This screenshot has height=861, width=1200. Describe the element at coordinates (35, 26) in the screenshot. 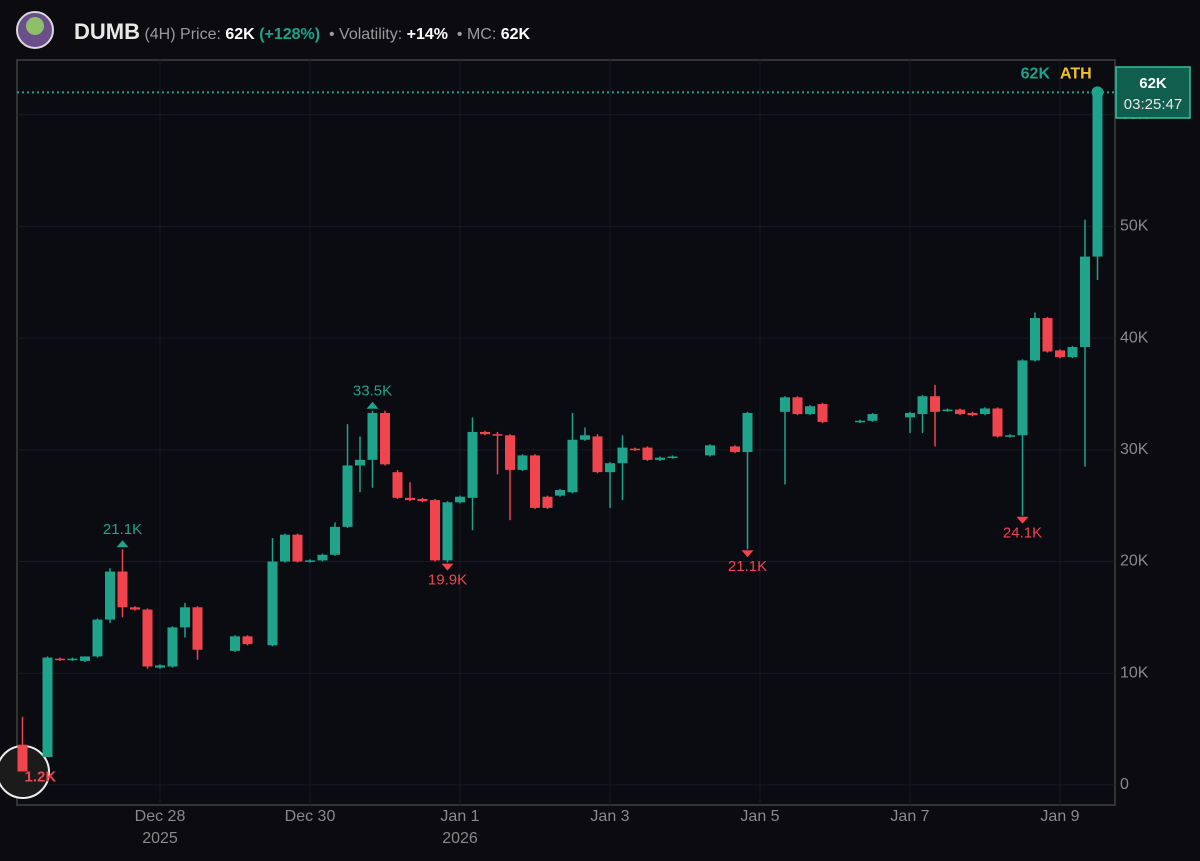

I see `logo-face` at that location.